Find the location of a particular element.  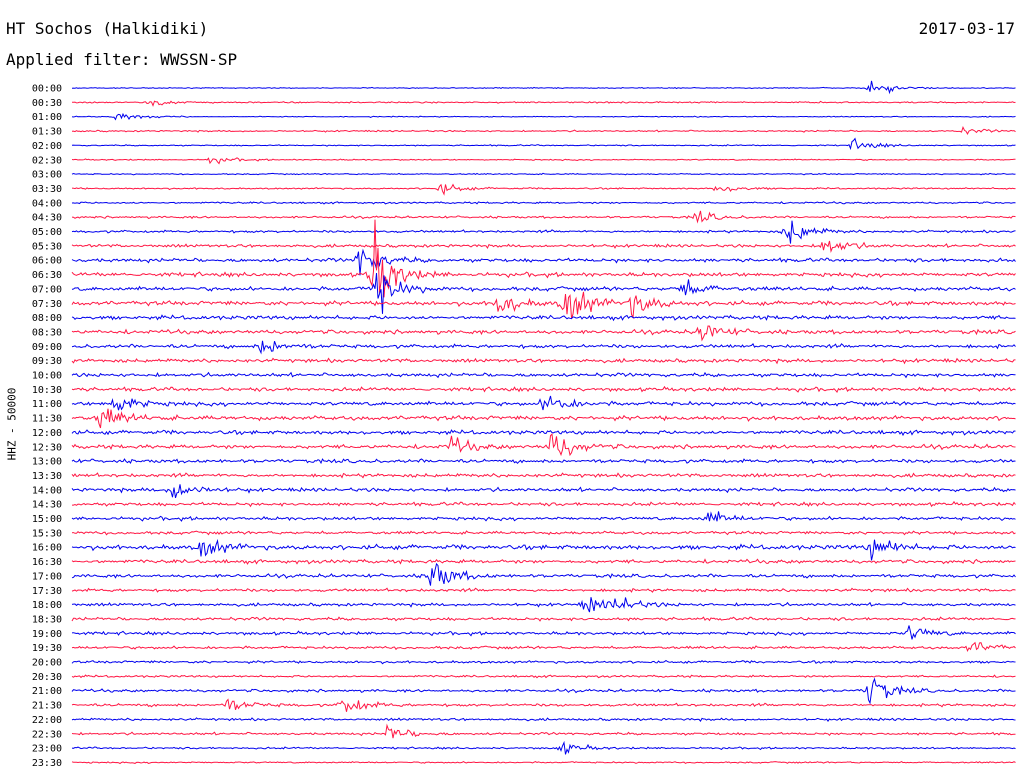

time-tick-label: 21:00 is located at coordinates (47, 691).